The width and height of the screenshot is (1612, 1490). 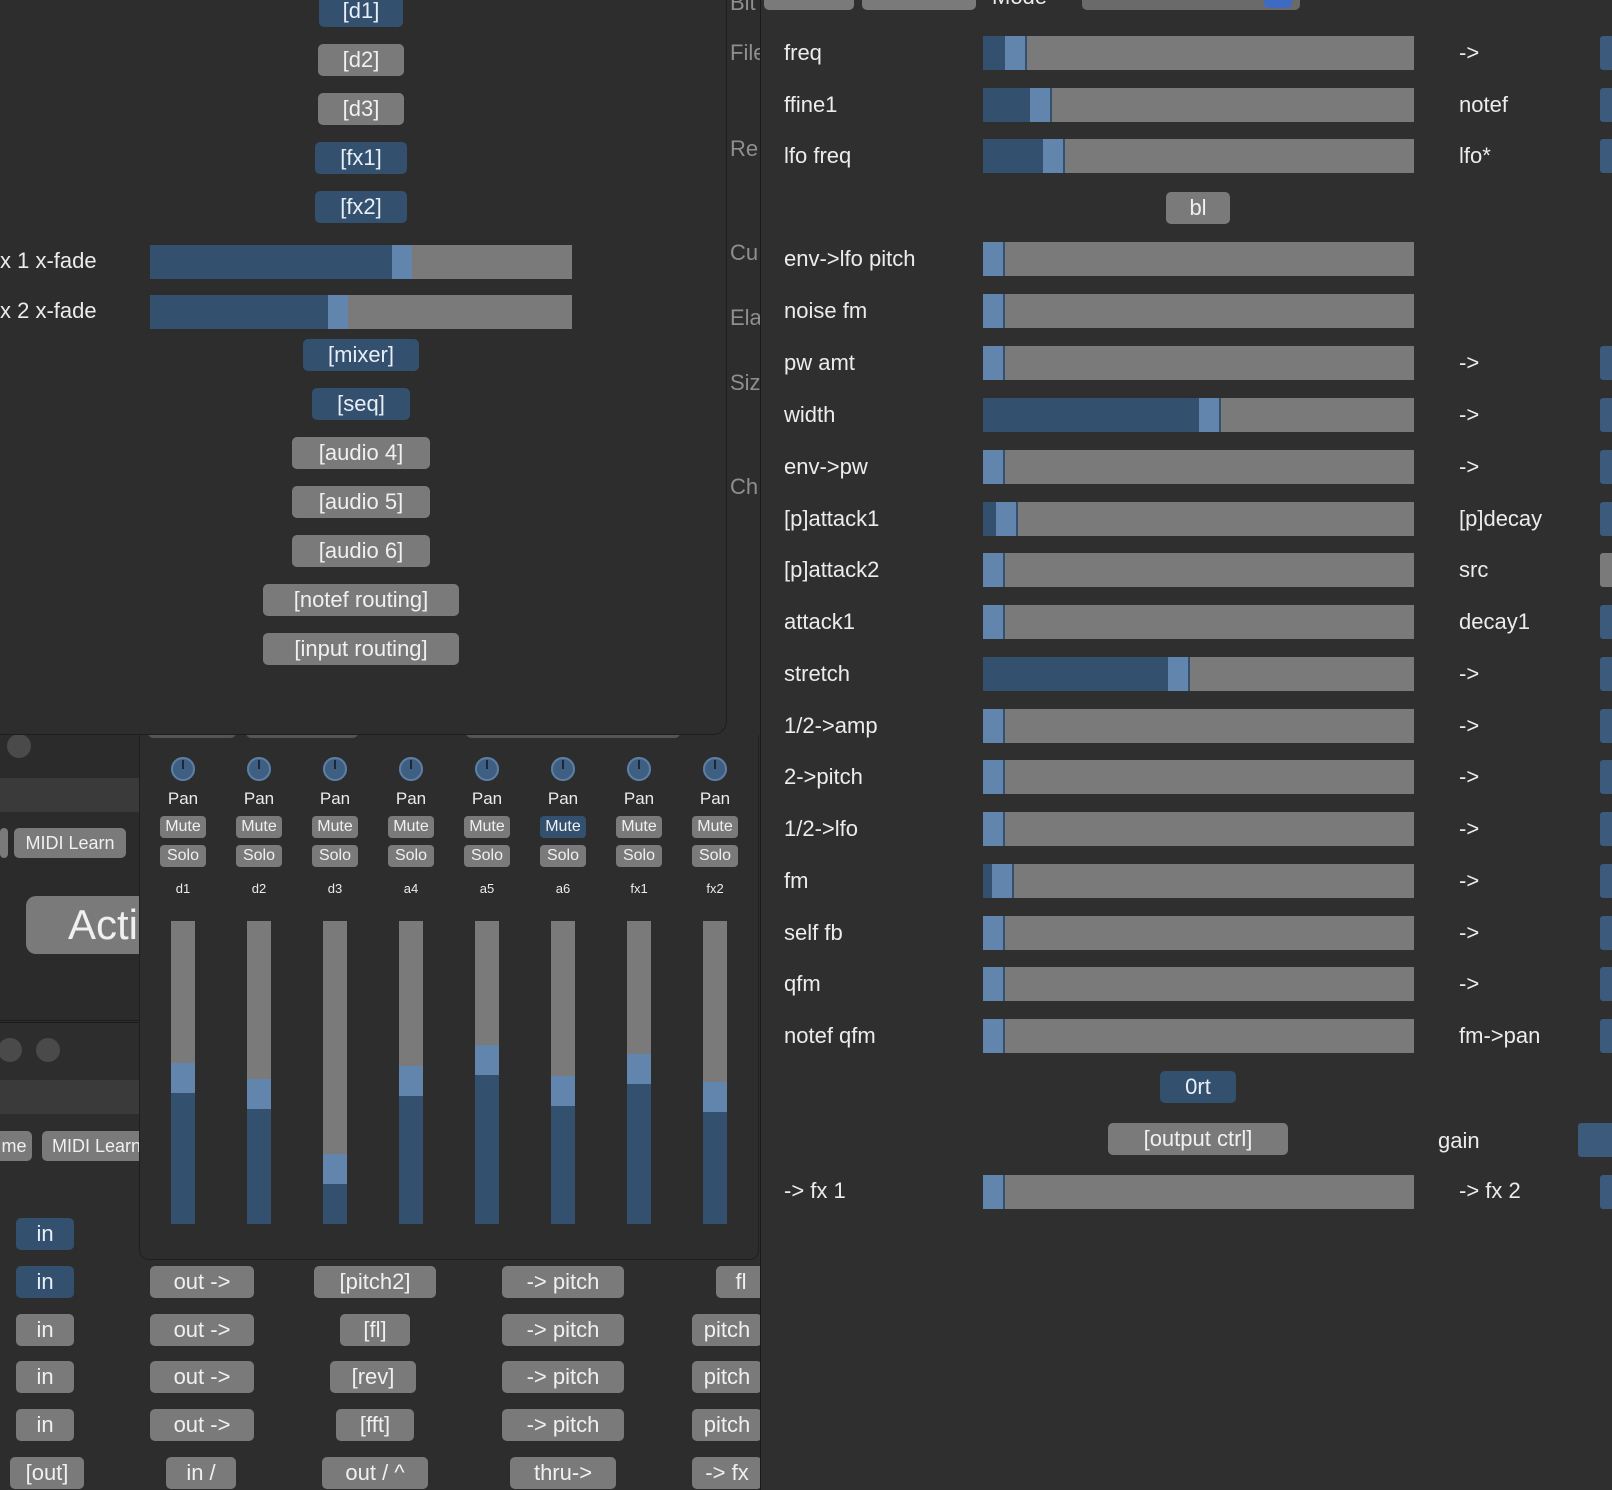 I want to click on routing-cell-4-2: [fft], so click(x=375, y=1425).